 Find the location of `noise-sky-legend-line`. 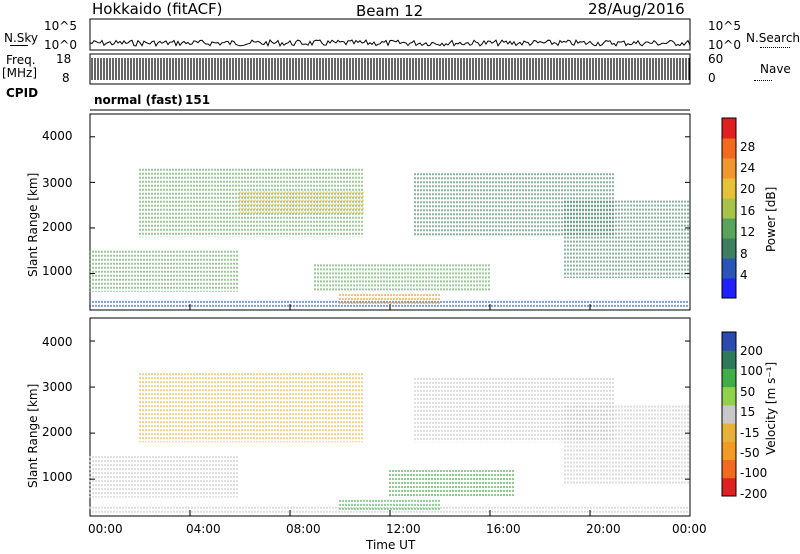

noise-sky-legend-line is located at coordinates (19, 45).